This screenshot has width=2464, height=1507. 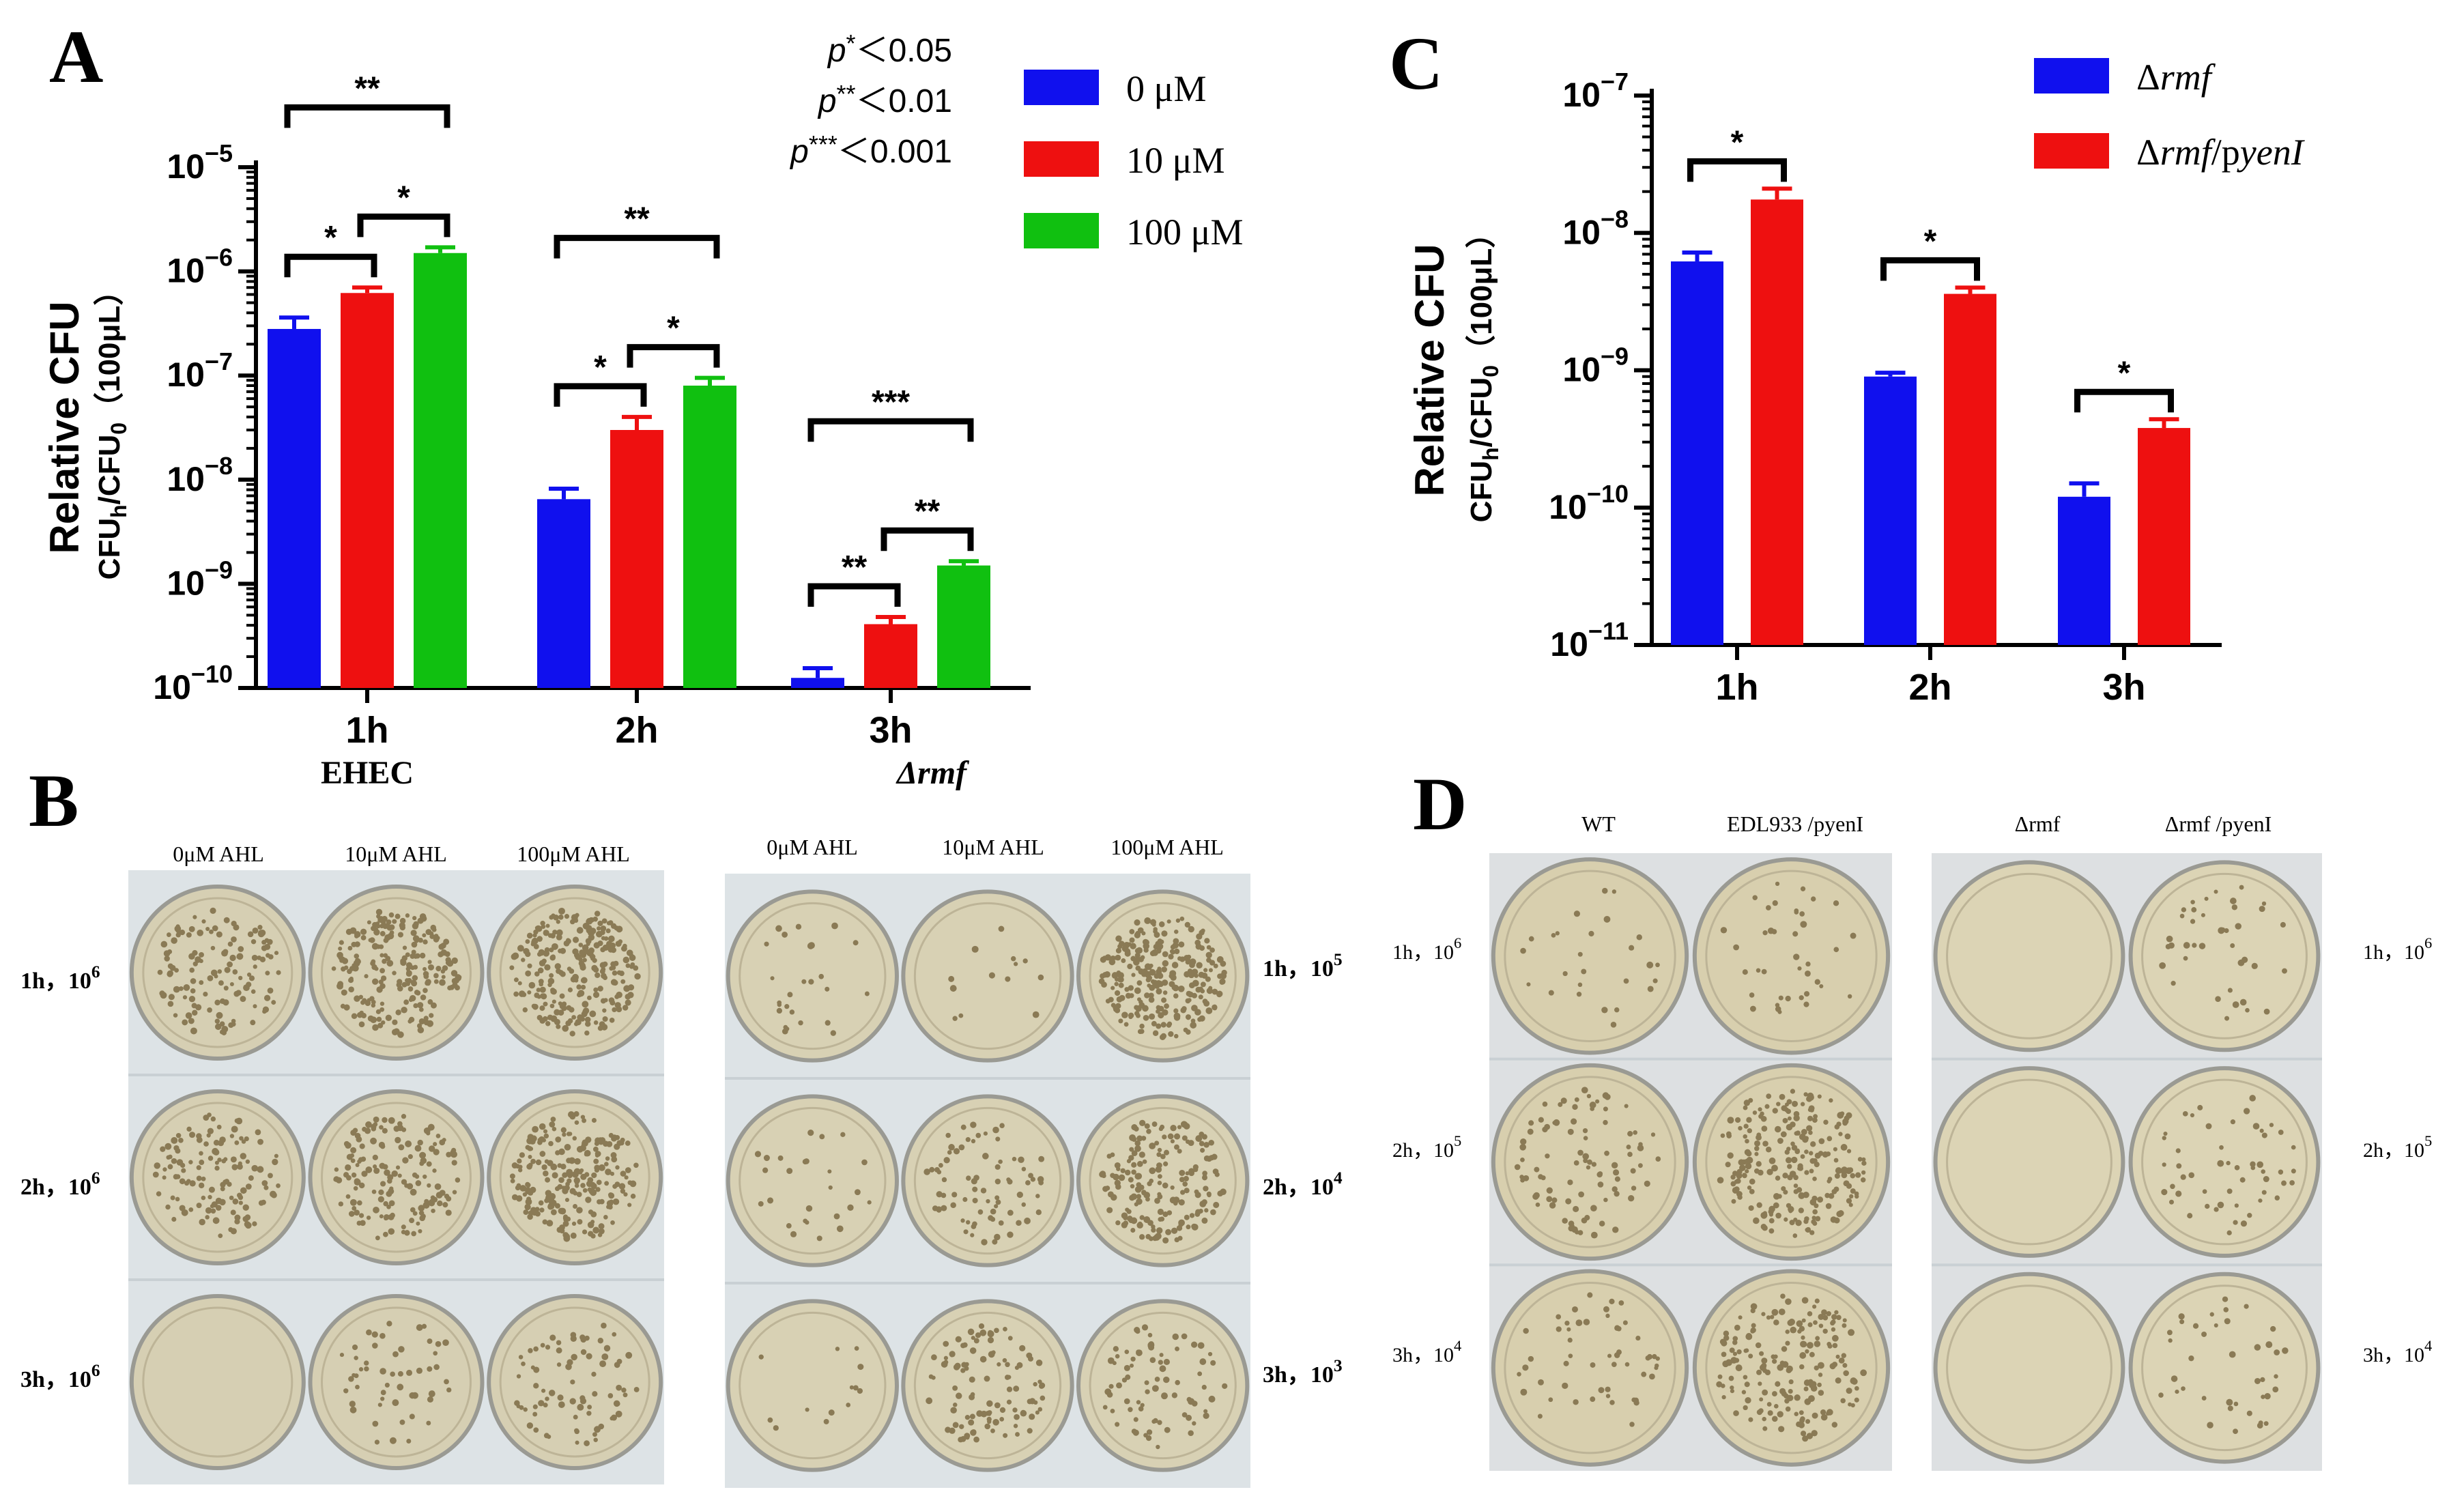 I want to click on y-tick-exponent: 7, so click(x=1622, y=82).